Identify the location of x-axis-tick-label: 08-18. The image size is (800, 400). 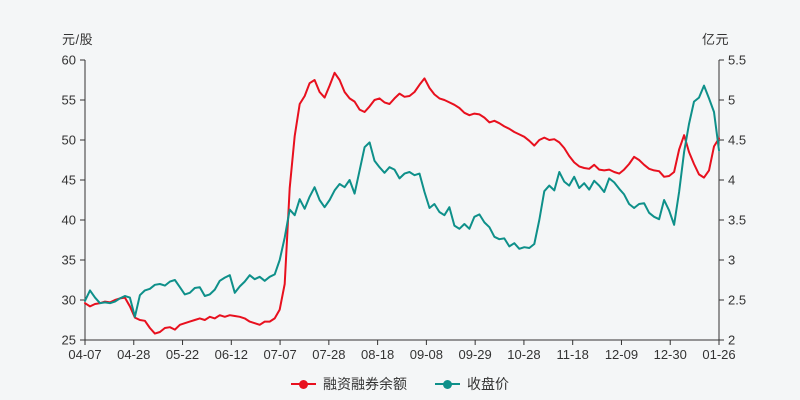
(377, 354).